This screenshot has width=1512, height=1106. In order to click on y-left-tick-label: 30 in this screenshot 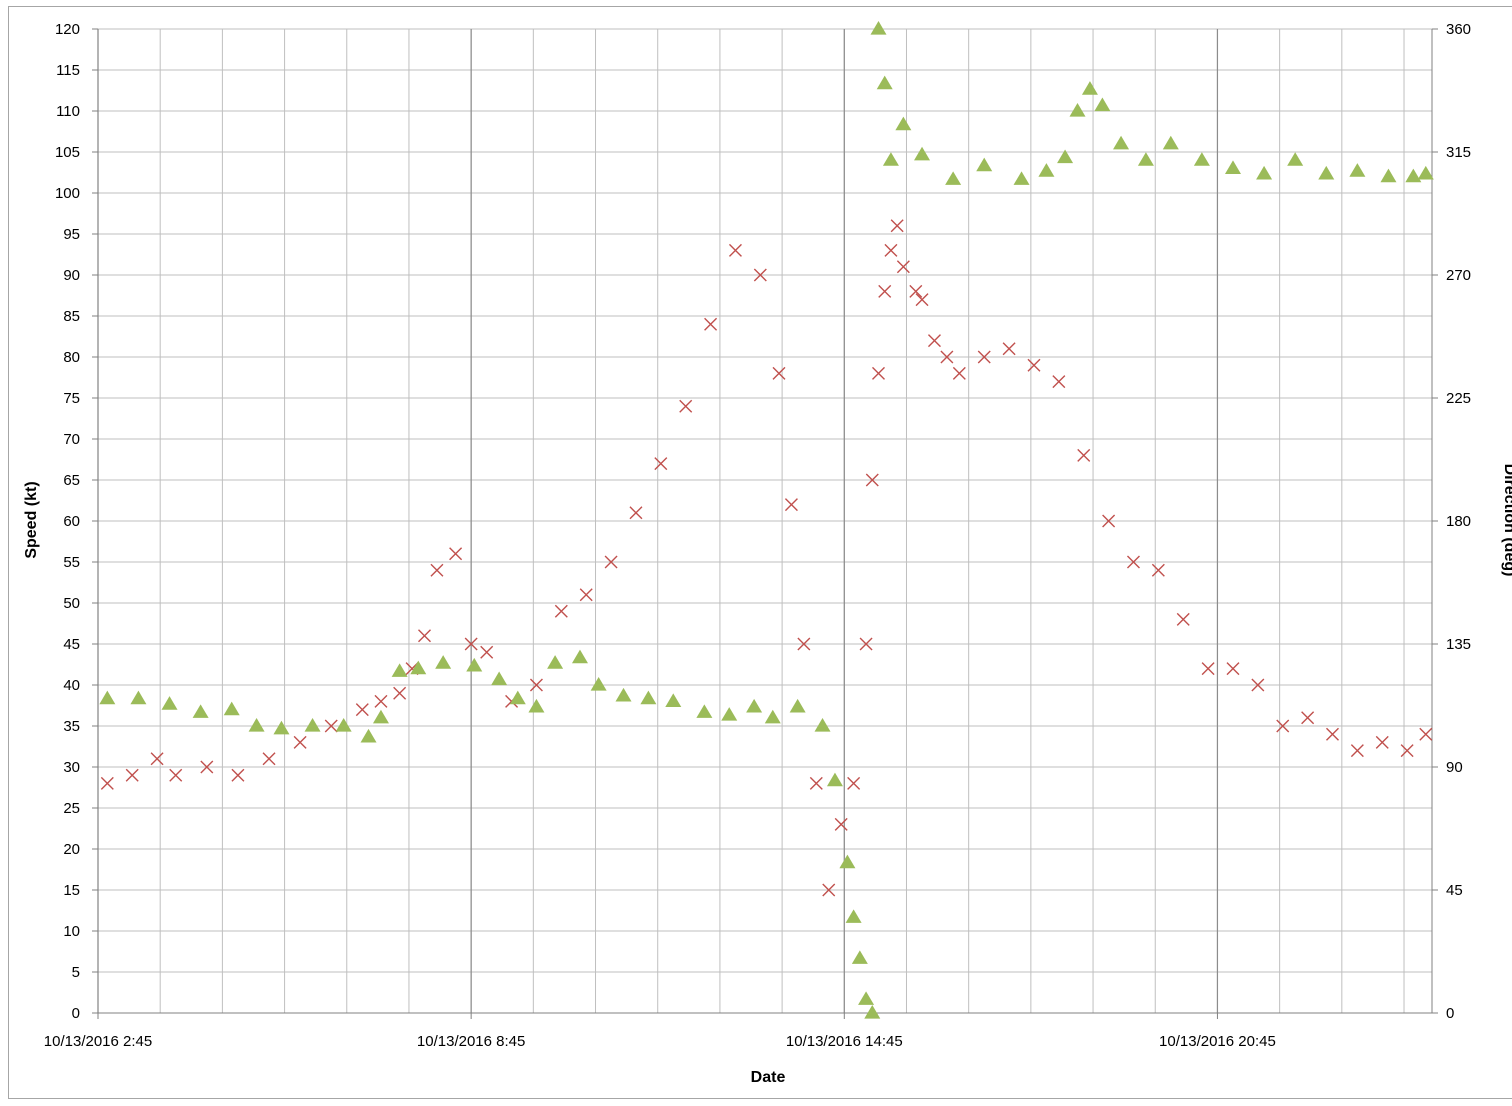, I will do `click(71, 767)`.